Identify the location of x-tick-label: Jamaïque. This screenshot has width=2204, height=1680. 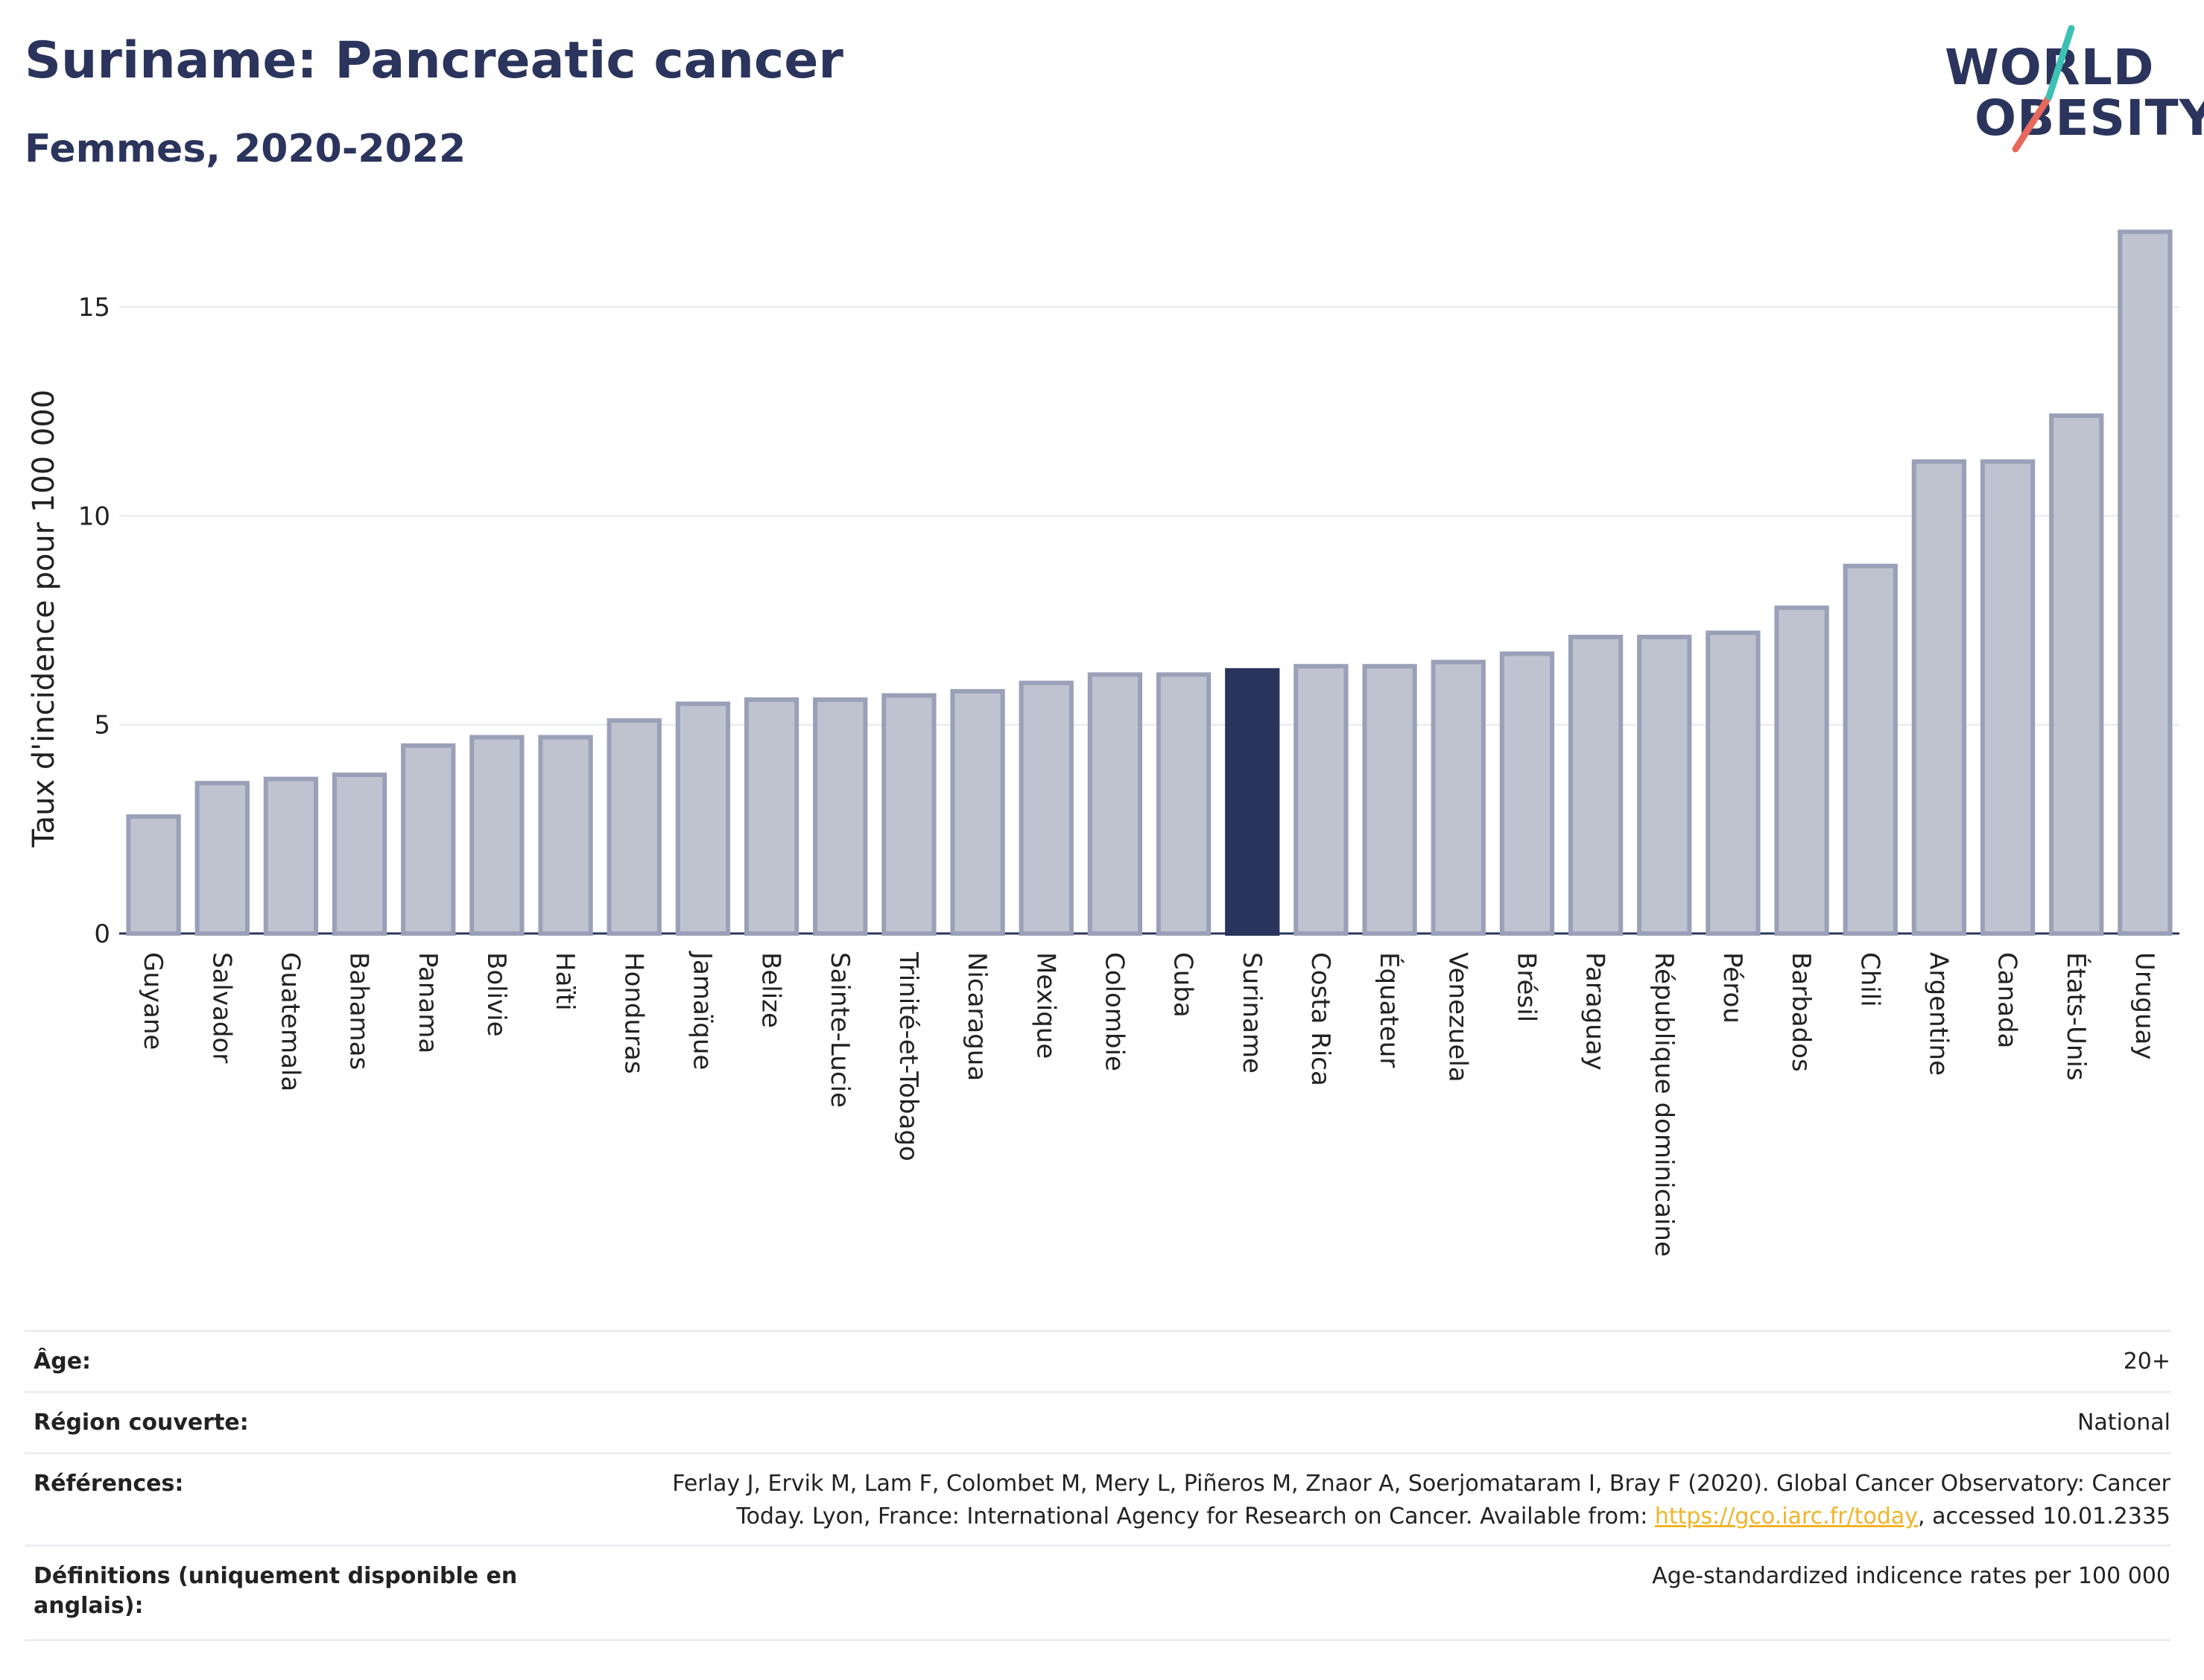
(702, 1010).